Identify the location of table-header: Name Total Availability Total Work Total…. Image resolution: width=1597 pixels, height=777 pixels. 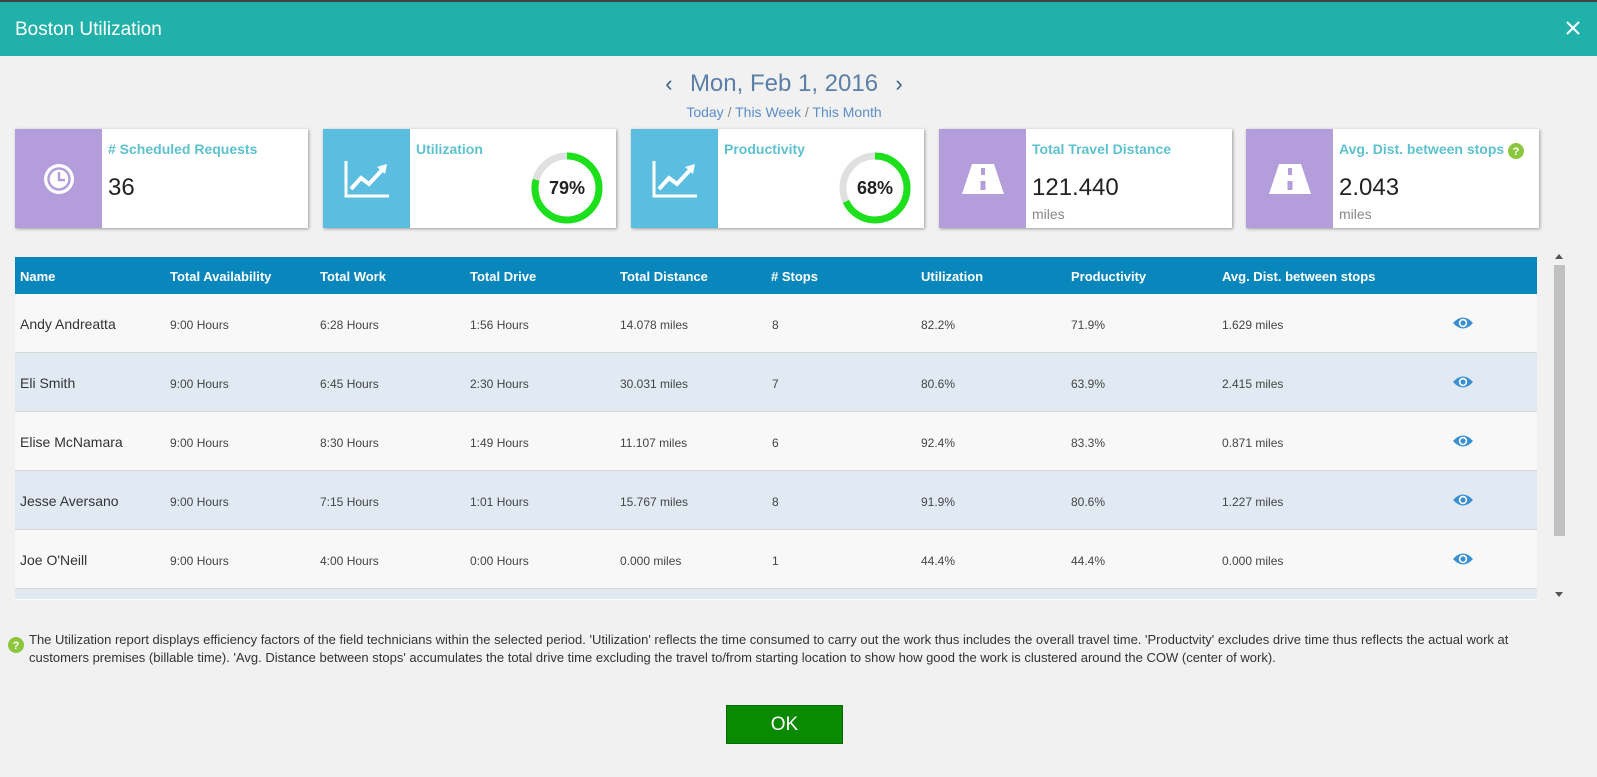
(776, 275).